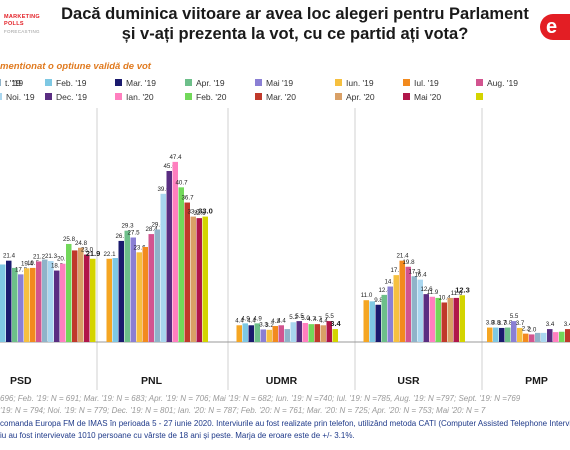 The image size is (570, 450). What do you see at coordinates (39, 256) in the screenshot?
I see `data-label: 21.2` at bounding box center [39, 256].